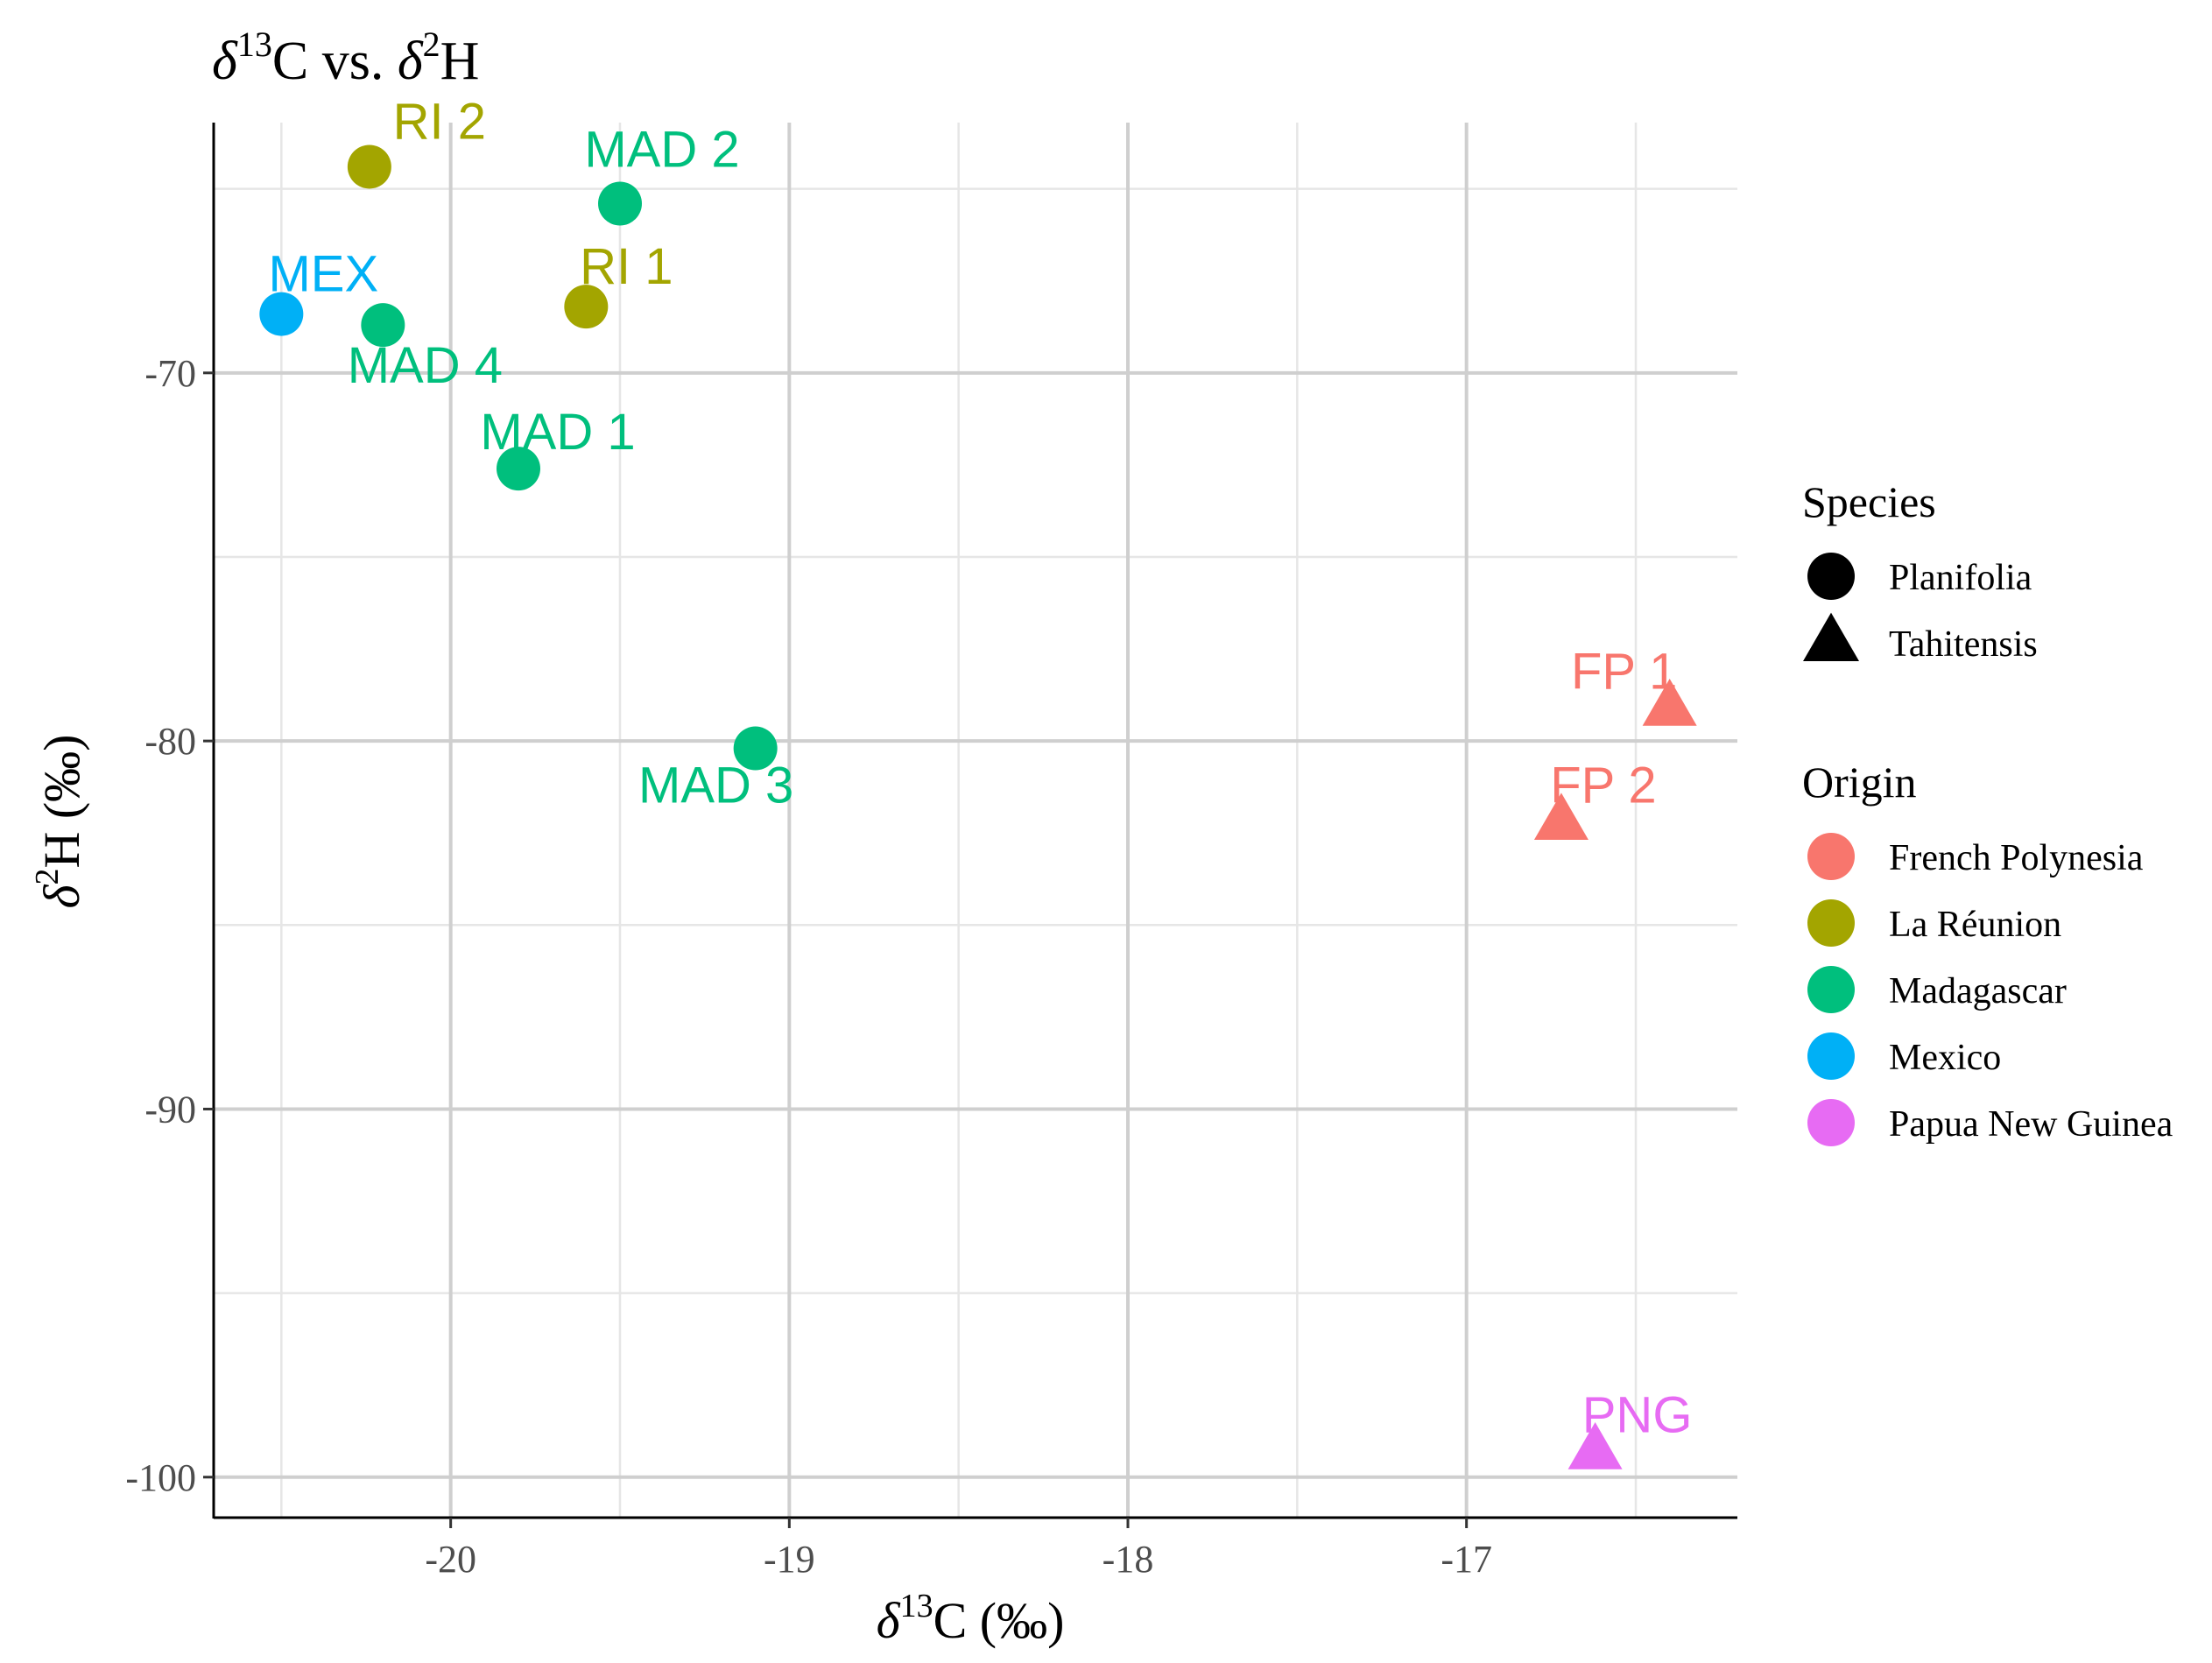 The image size is (2212, 1663). Describe the element at coordinates (1595, 1445) in the screenshot. I see `point-png` at that location.